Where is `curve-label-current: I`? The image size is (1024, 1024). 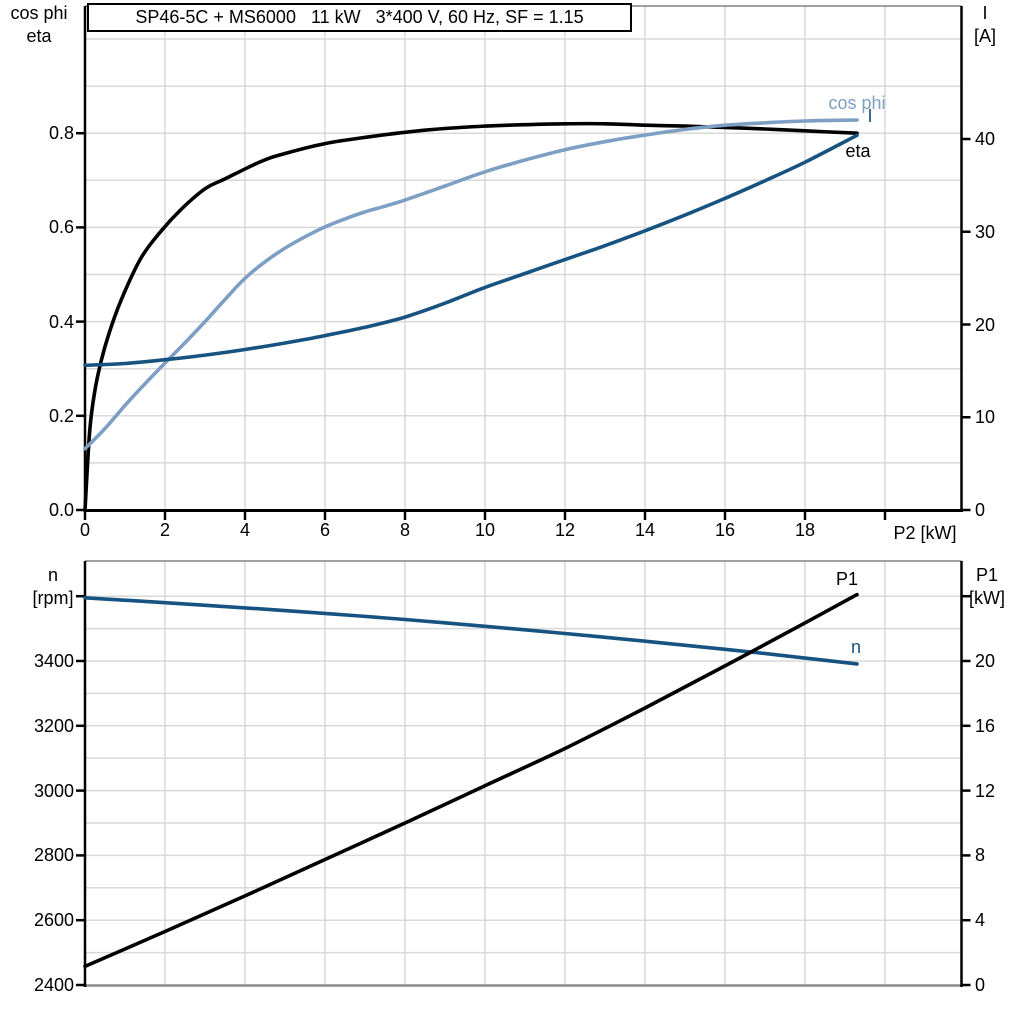 curve-label-current: I is located at coordinates (870, 116).